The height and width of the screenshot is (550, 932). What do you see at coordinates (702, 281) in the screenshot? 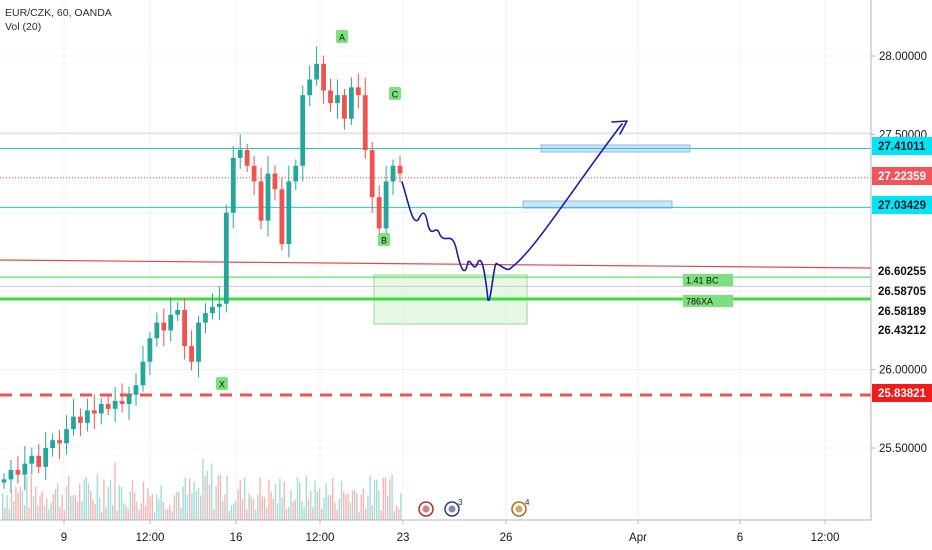
I see `zone-label-text: 1.41 BC` at bounding box center [702, 281].